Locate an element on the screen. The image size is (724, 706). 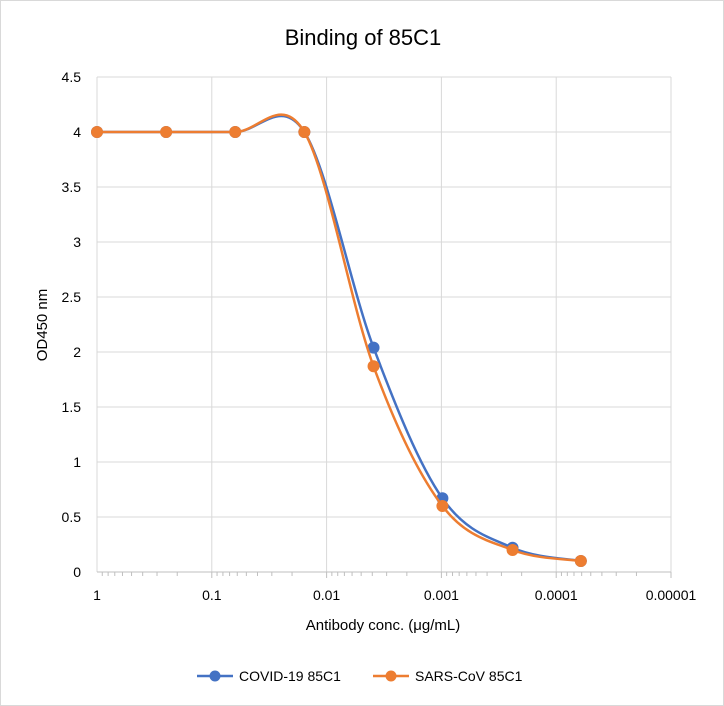
x-tick-label: 0.00001 is located at coordinates (671, 595).